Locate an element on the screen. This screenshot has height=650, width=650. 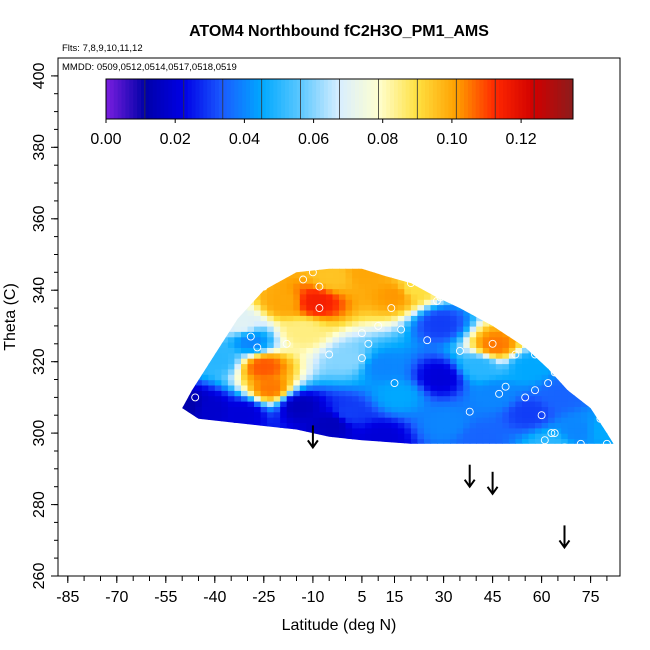
y-tick-label: 280 is located at coordinates (39, 504).